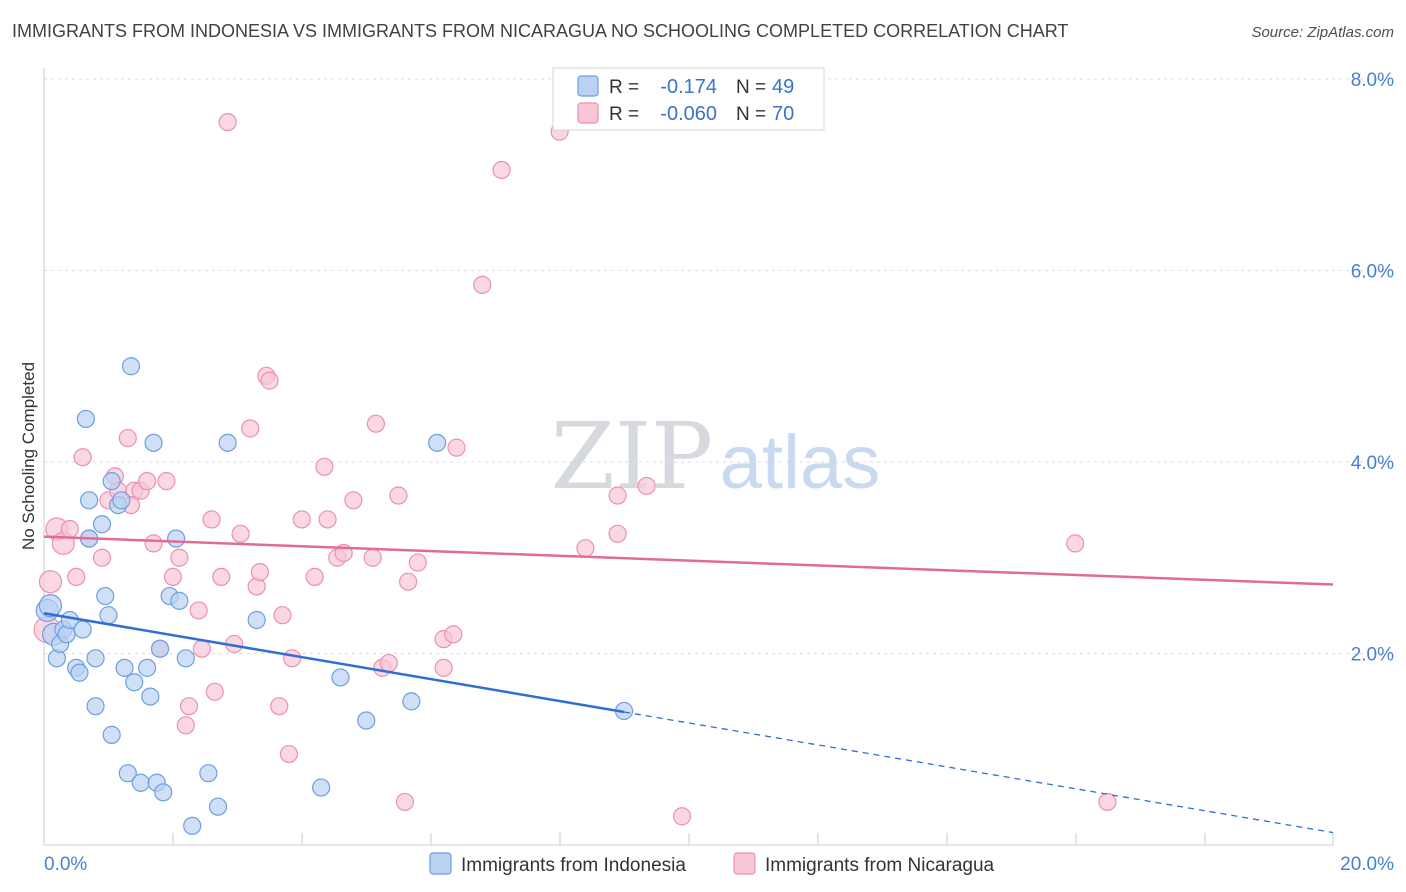 This screenshot has width=1406, height=892. Describe the element at coordinates (744, 863) in the screenshot. I see `bottom-legend-swatch-nicaragua` at that location.